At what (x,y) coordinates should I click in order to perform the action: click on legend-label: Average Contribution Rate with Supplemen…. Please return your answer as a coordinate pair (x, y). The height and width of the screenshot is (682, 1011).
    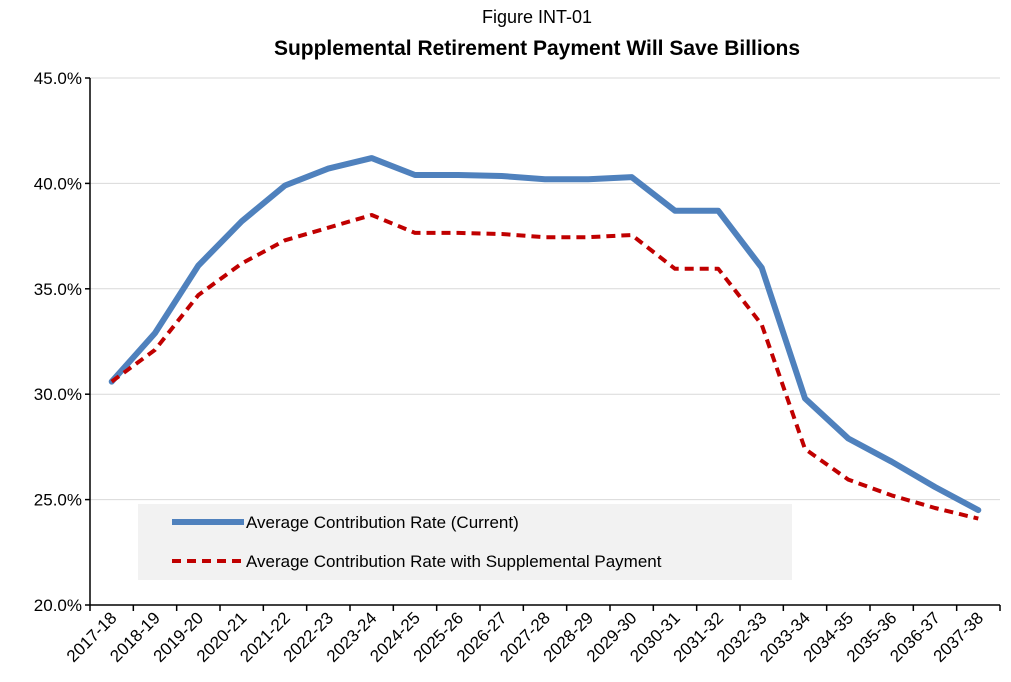
    Looking at the image, I should click on (454, 561).